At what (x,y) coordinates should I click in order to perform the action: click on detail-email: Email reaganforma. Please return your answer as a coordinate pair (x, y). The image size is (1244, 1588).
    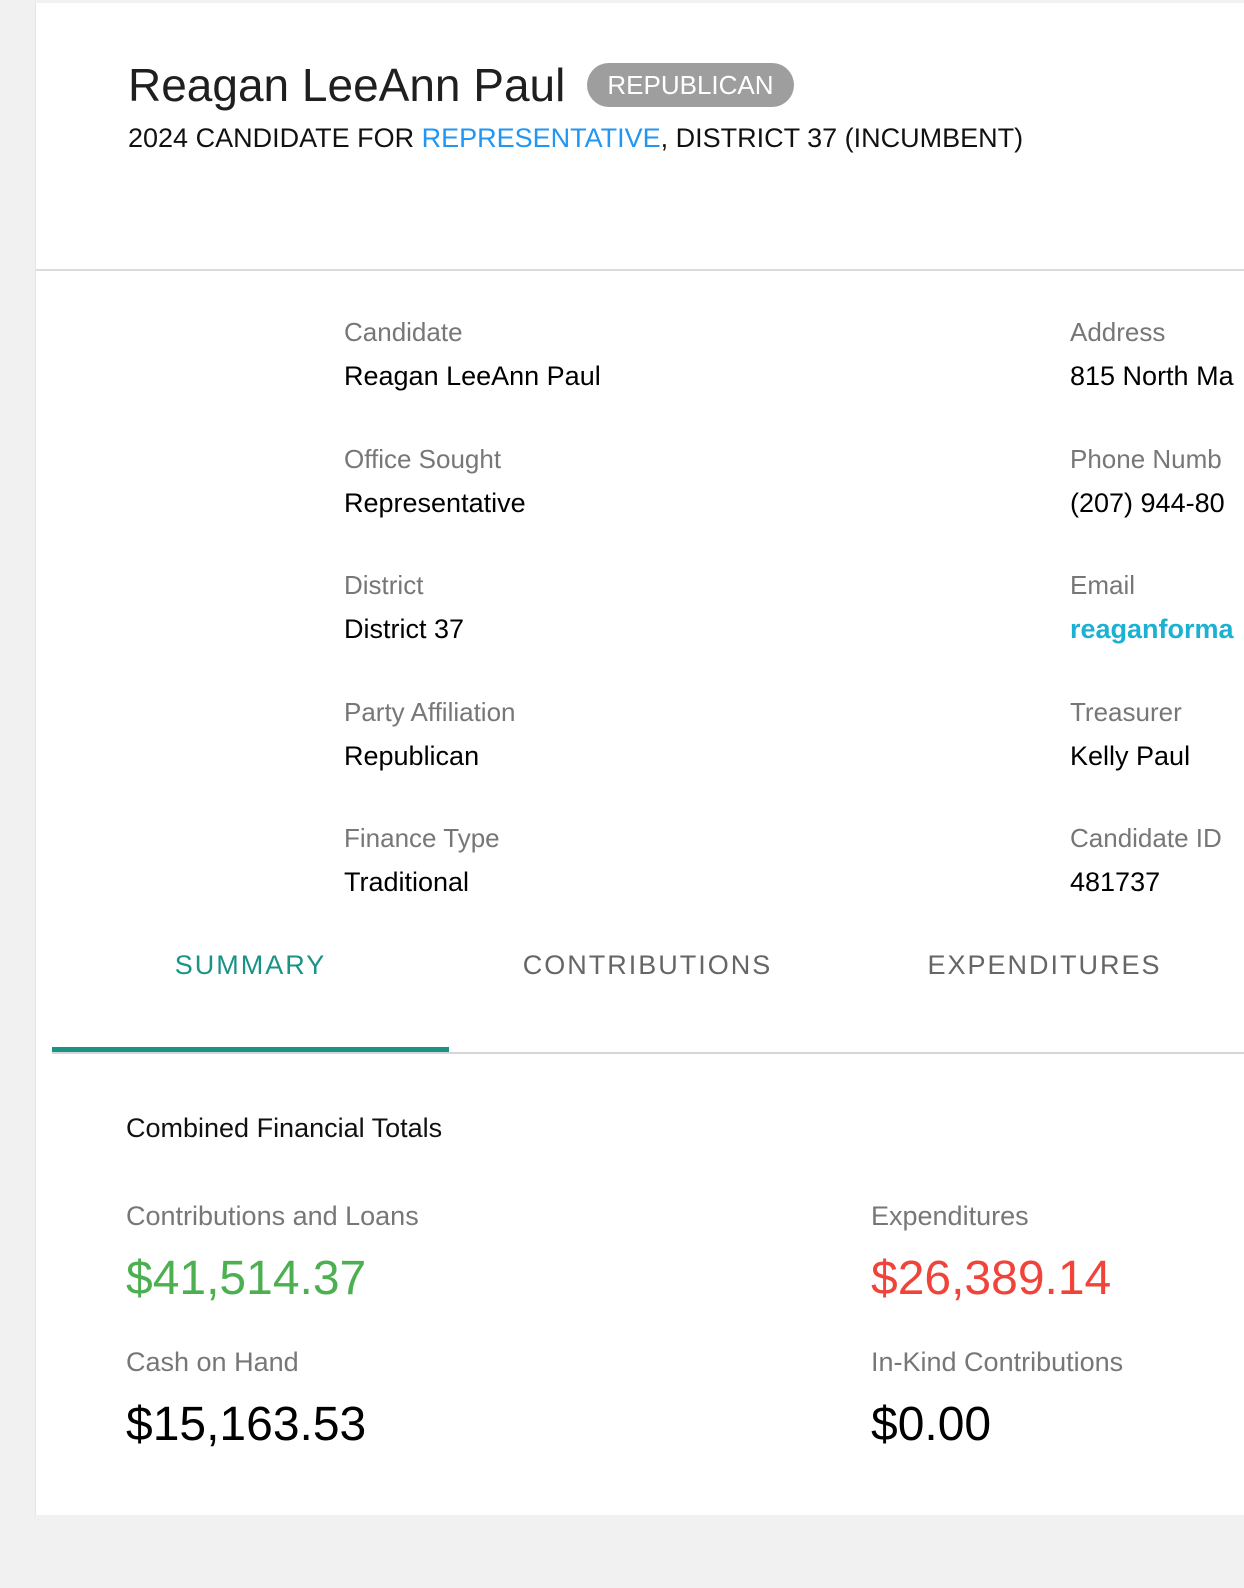
    Looking at the image, I should click on (1152, 631).